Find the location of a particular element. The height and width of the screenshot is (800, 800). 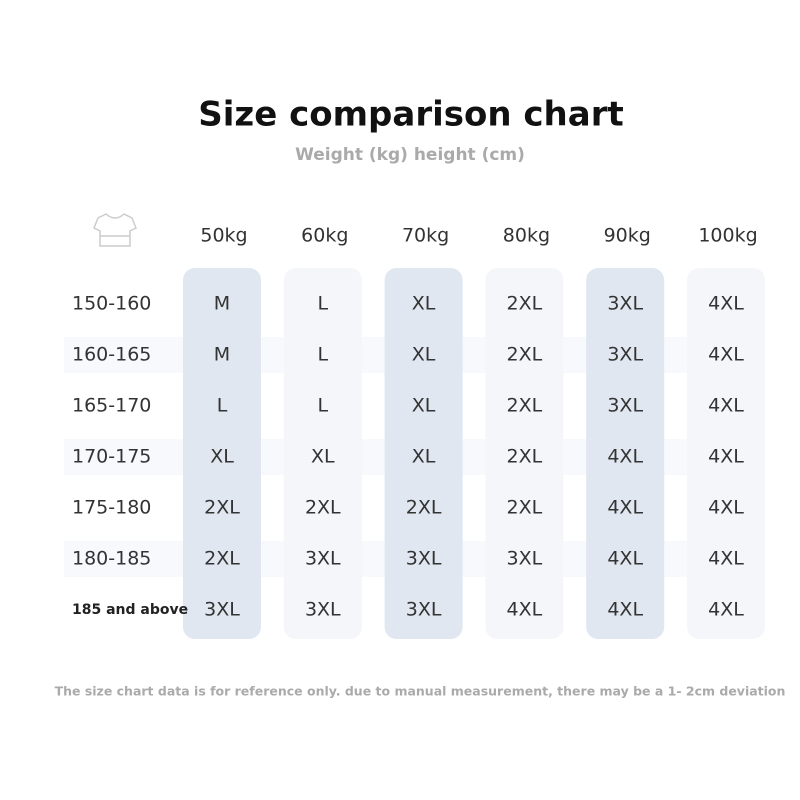

column-header: 70kg is located at coordinates (425, 236).